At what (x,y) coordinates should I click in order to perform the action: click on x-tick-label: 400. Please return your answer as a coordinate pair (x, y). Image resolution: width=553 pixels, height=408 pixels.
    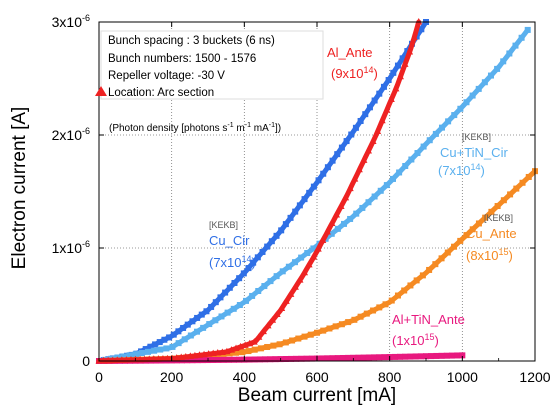
    Looking at the image, I should click on (245, 377).